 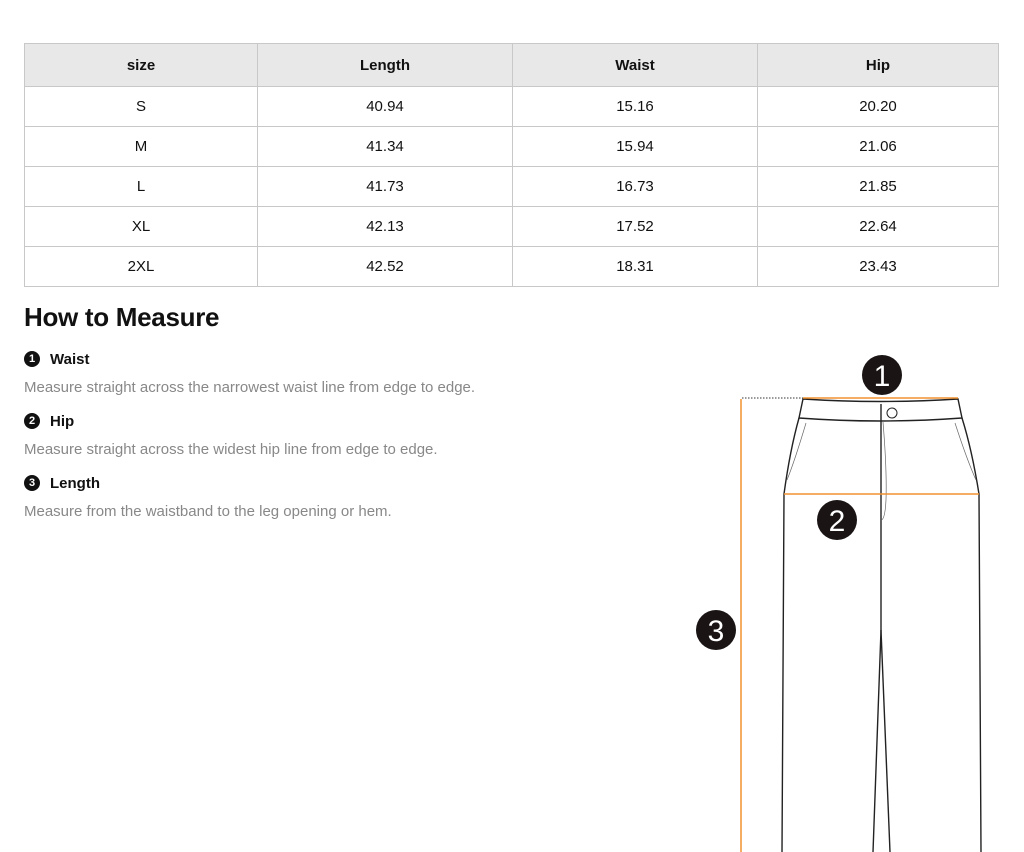 What do you see at coordinates (965, 451) in the screenshot?
I see `right-pocket-line` at bounding box center [965, 451].